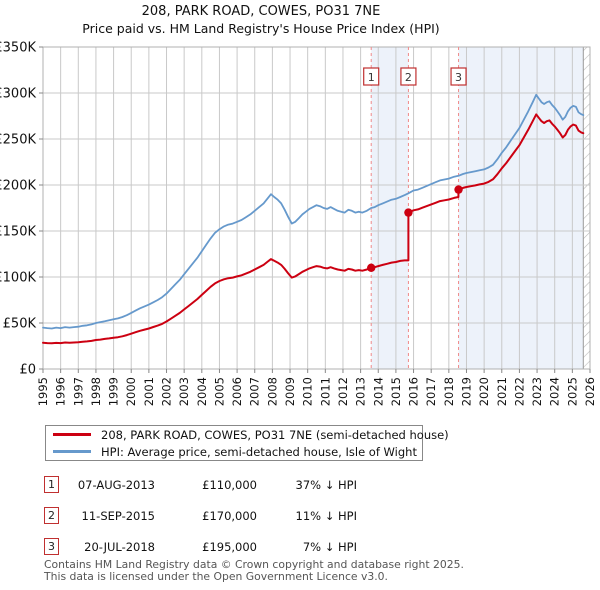 The width and height of the screenshot is (600, 590). Describe the element at coordinates (415, 76) in the screenshot. I see `sale-number-boxes: 1 2 3` at that location.